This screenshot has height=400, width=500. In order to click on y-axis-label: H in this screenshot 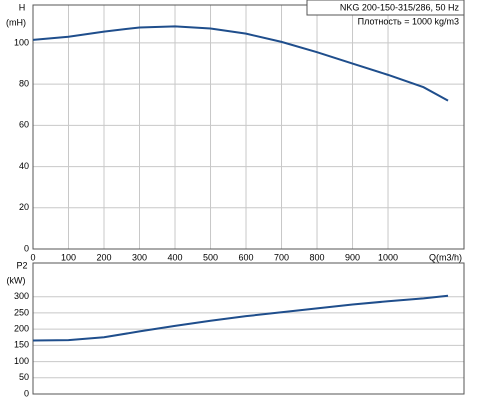, I will do `click(22, 7)`.